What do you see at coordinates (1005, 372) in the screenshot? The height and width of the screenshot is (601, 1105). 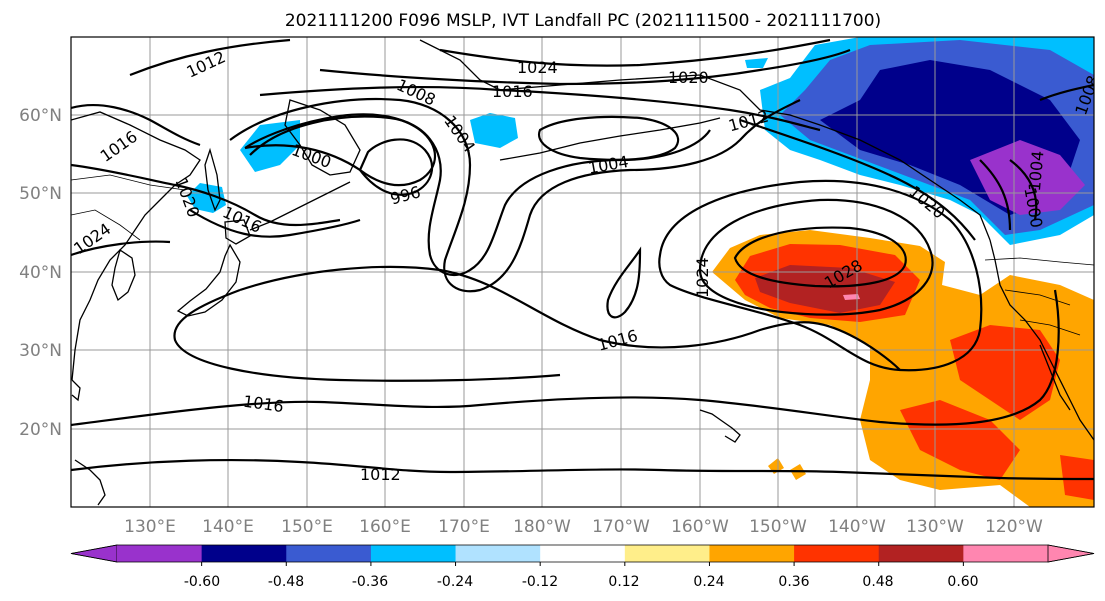 I see `shade-red-coast` at bounding box center [1005, 372].